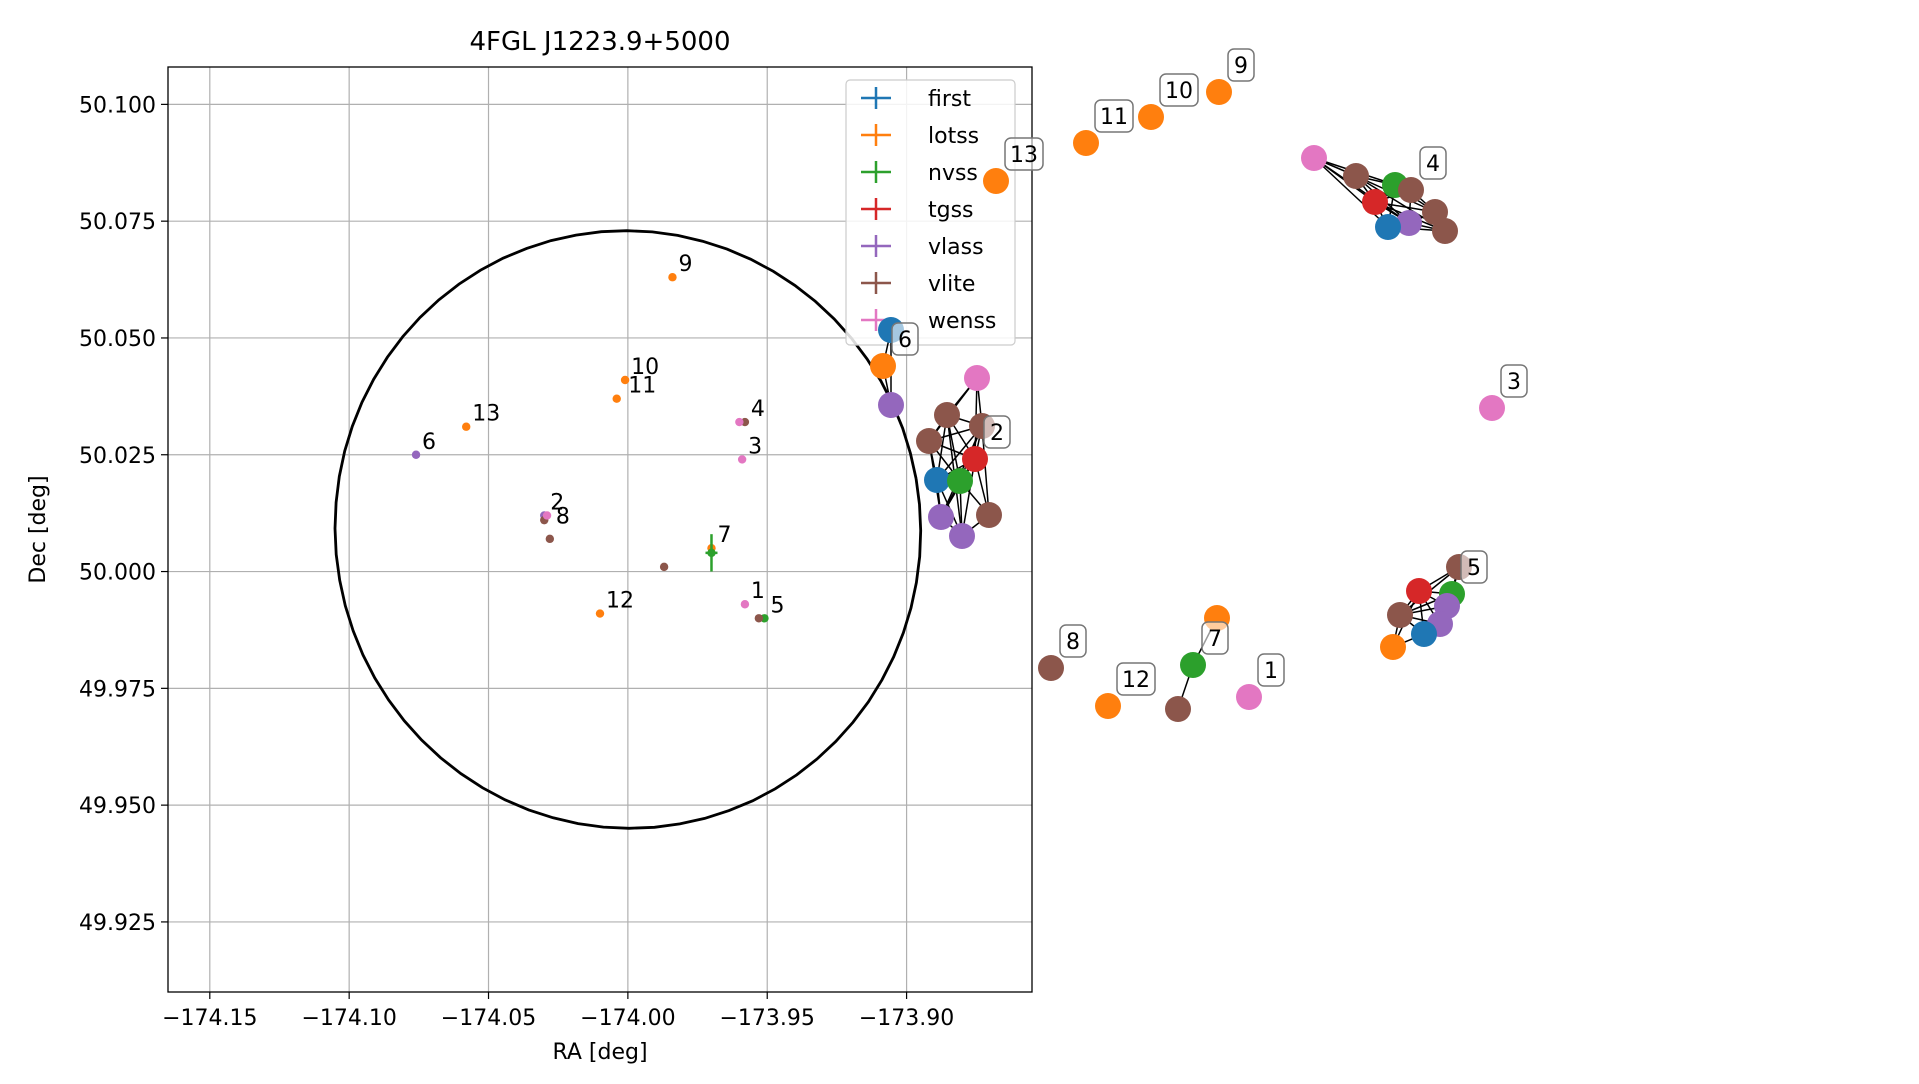  I want to click on graph-node-label: 6, so click(905, 340).